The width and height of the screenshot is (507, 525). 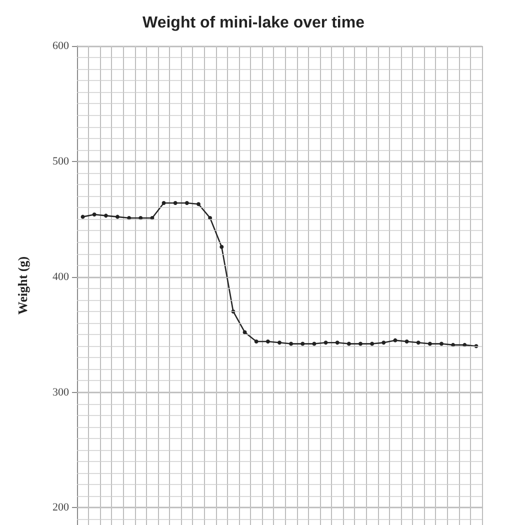 What do you see at coordinates (61, 392) in the screenshot?
I see `y-tick-label: 300` at bounding box center [61, 392].